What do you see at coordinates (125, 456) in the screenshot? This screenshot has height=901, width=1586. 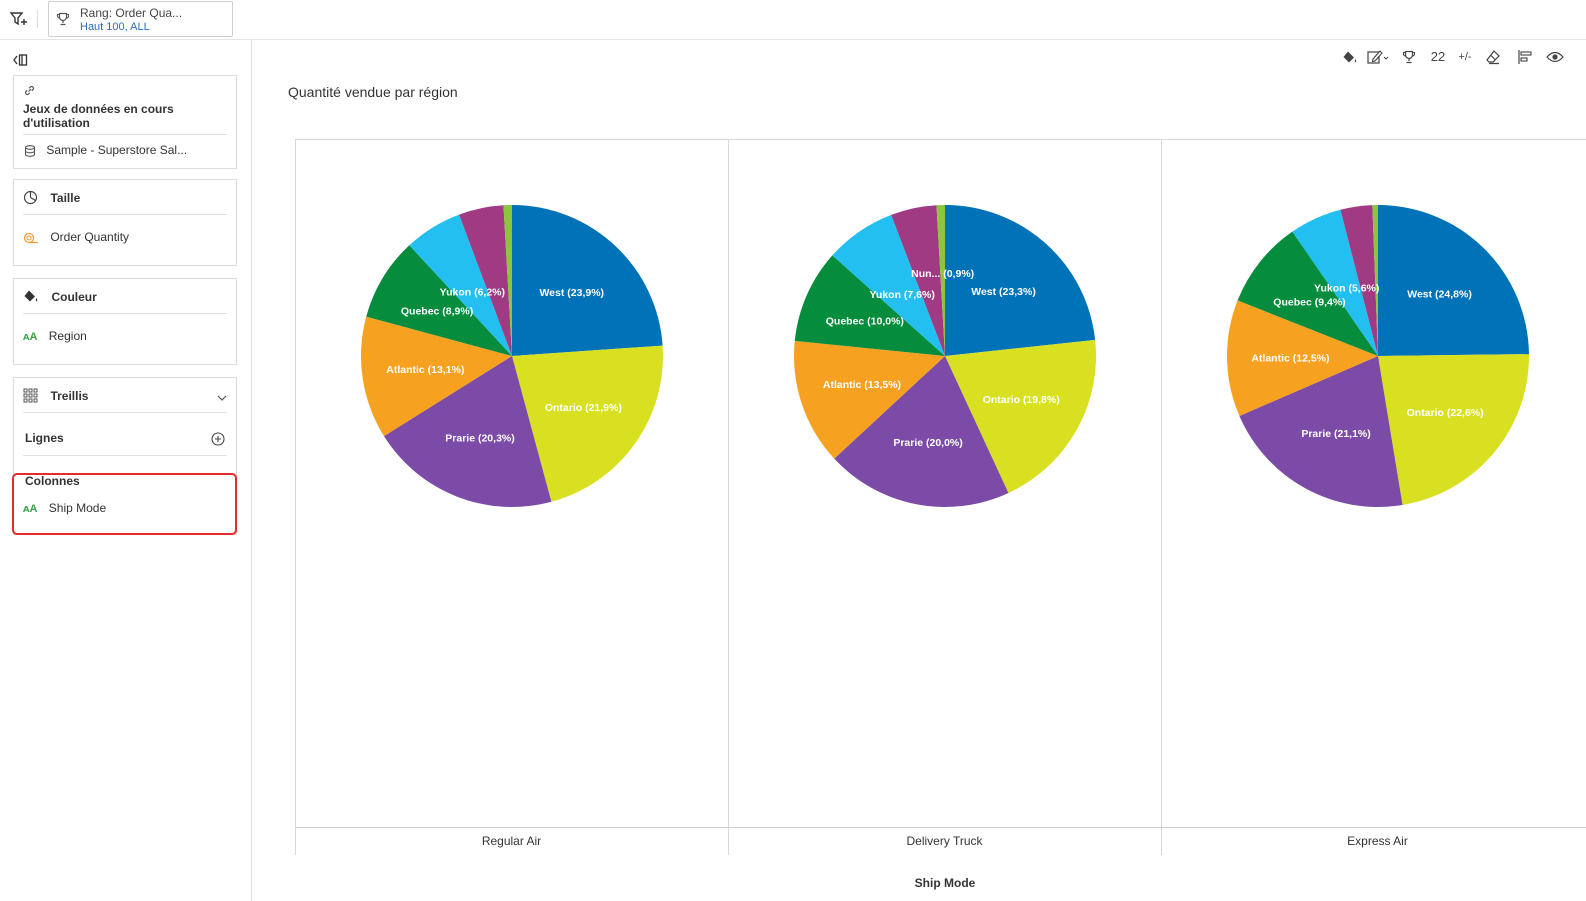 I see `trellis-card: Treillis Lignes Colonnes ᴀA Ship Mode` at bounding box center [125, 456].